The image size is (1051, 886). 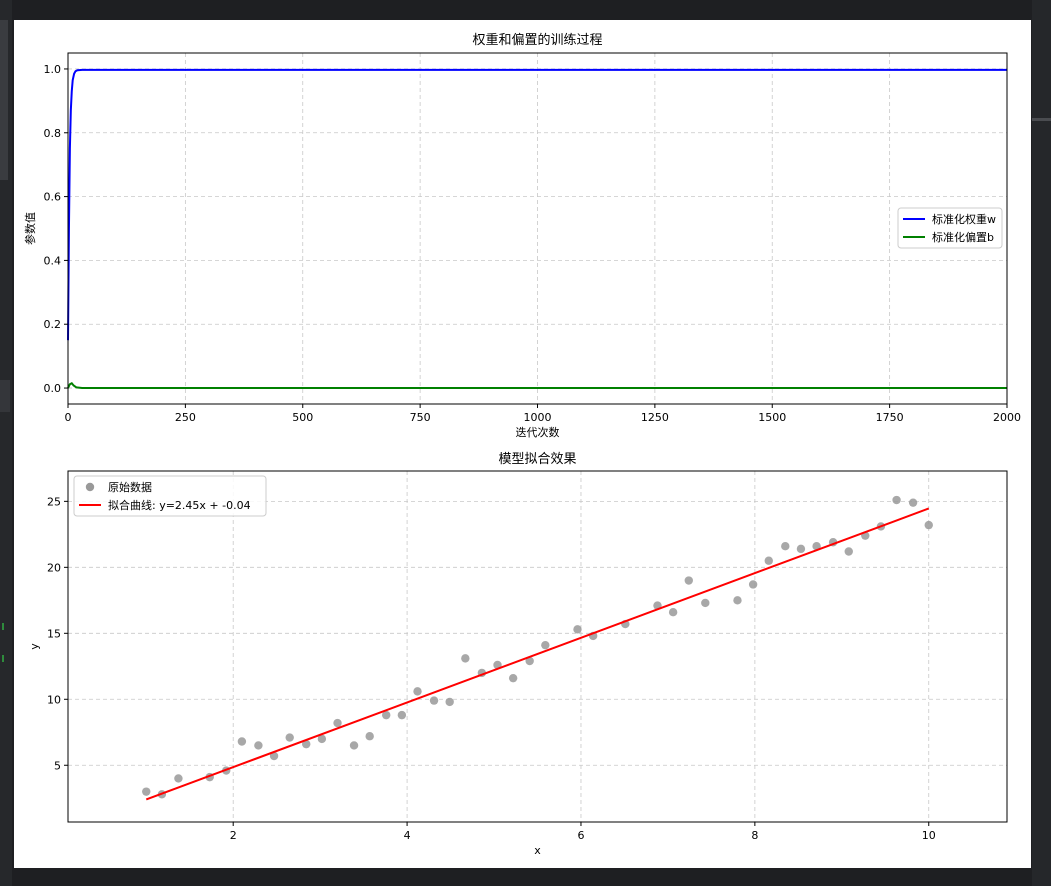 I want to click on x-tick-label: 1250, so click(x=655, y=417).